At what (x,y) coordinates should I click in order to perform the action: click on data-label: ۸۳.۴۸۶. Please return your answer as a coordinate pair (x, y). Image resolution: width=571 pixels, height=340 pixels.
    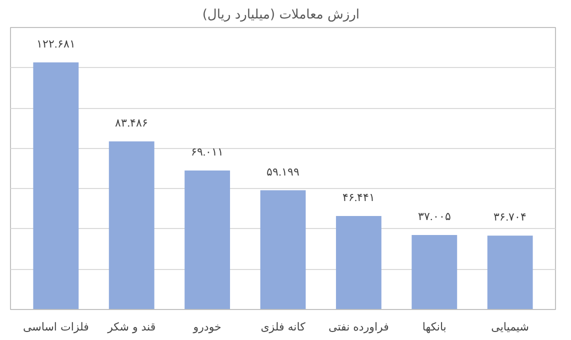
    Looking at the image, I should click on (131, 123).